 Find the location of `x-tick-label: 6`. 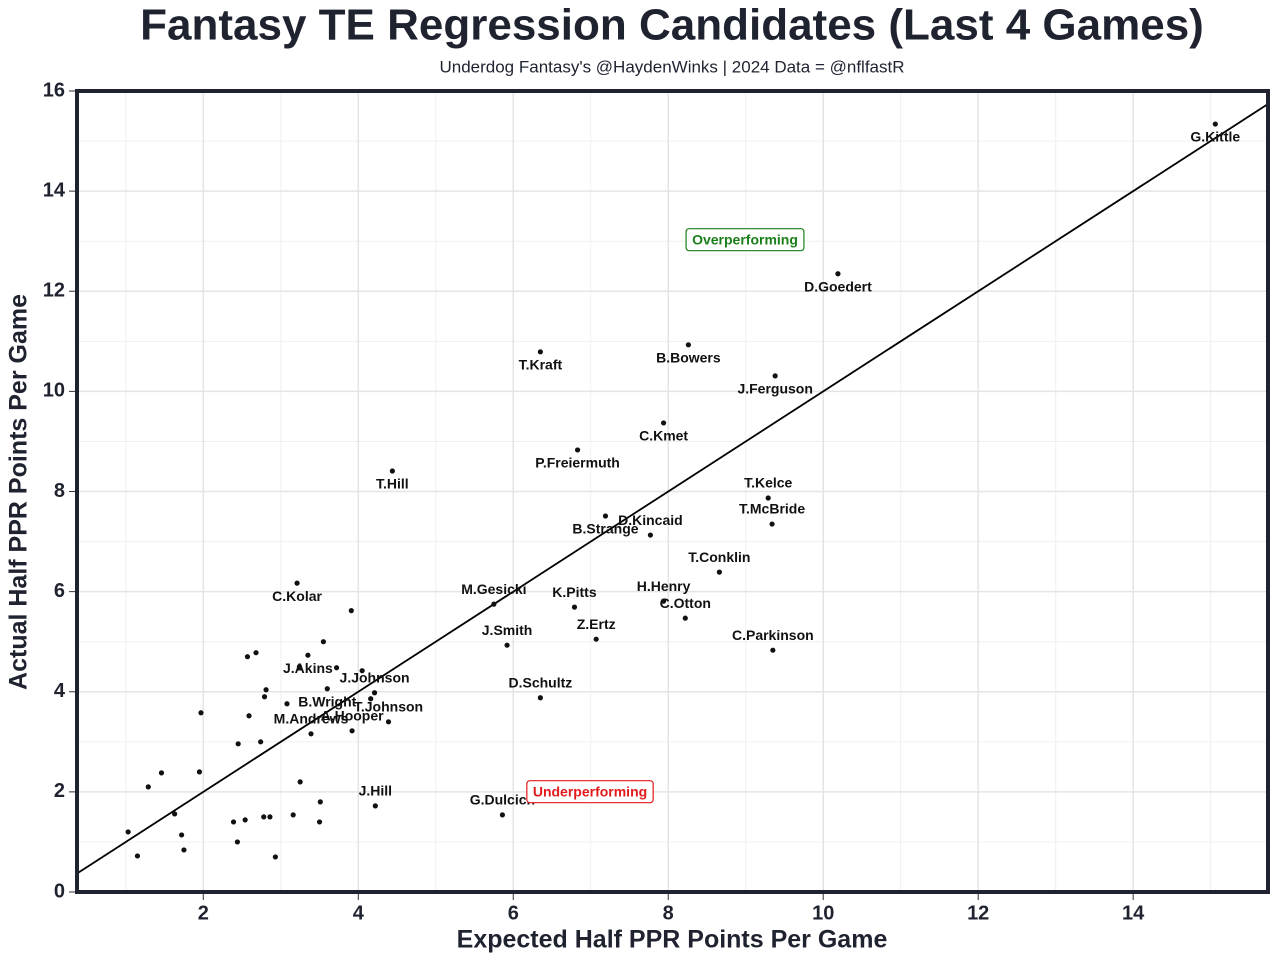

x-tick-label: 6 is located at coordinates (513, 913).